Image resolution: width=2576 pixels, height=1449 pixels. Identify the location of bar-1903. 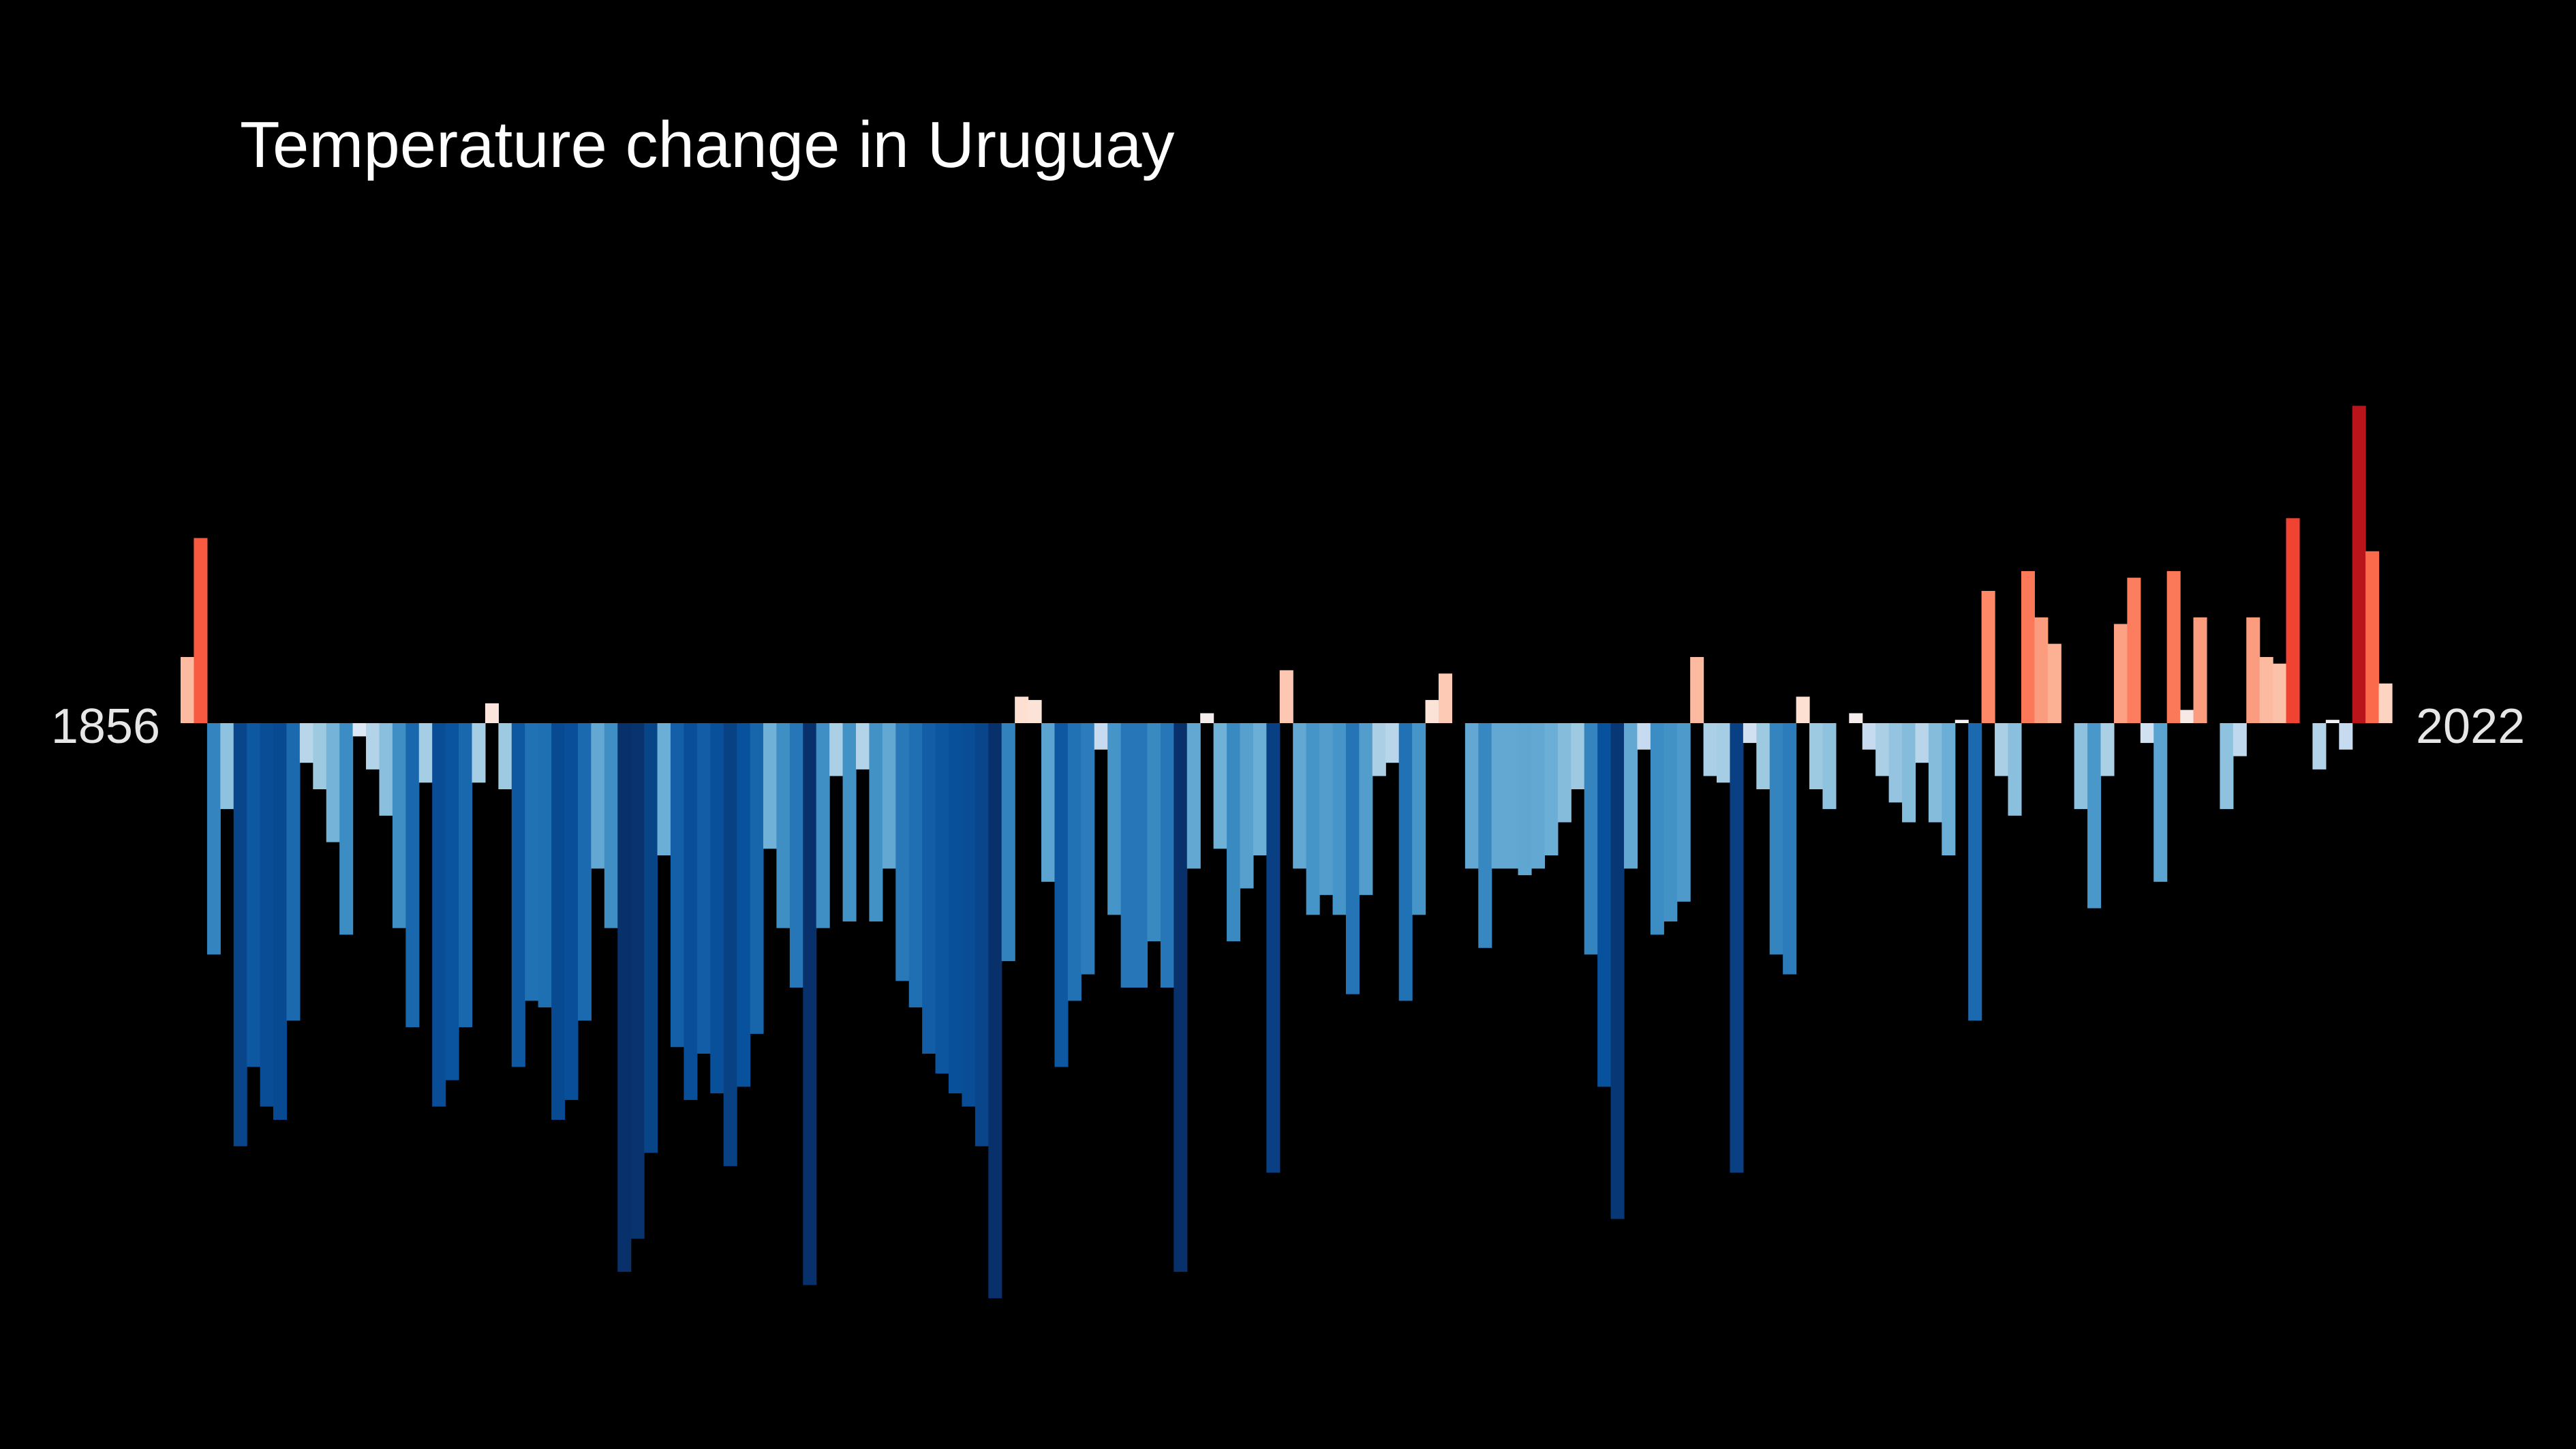
(810, 1004).